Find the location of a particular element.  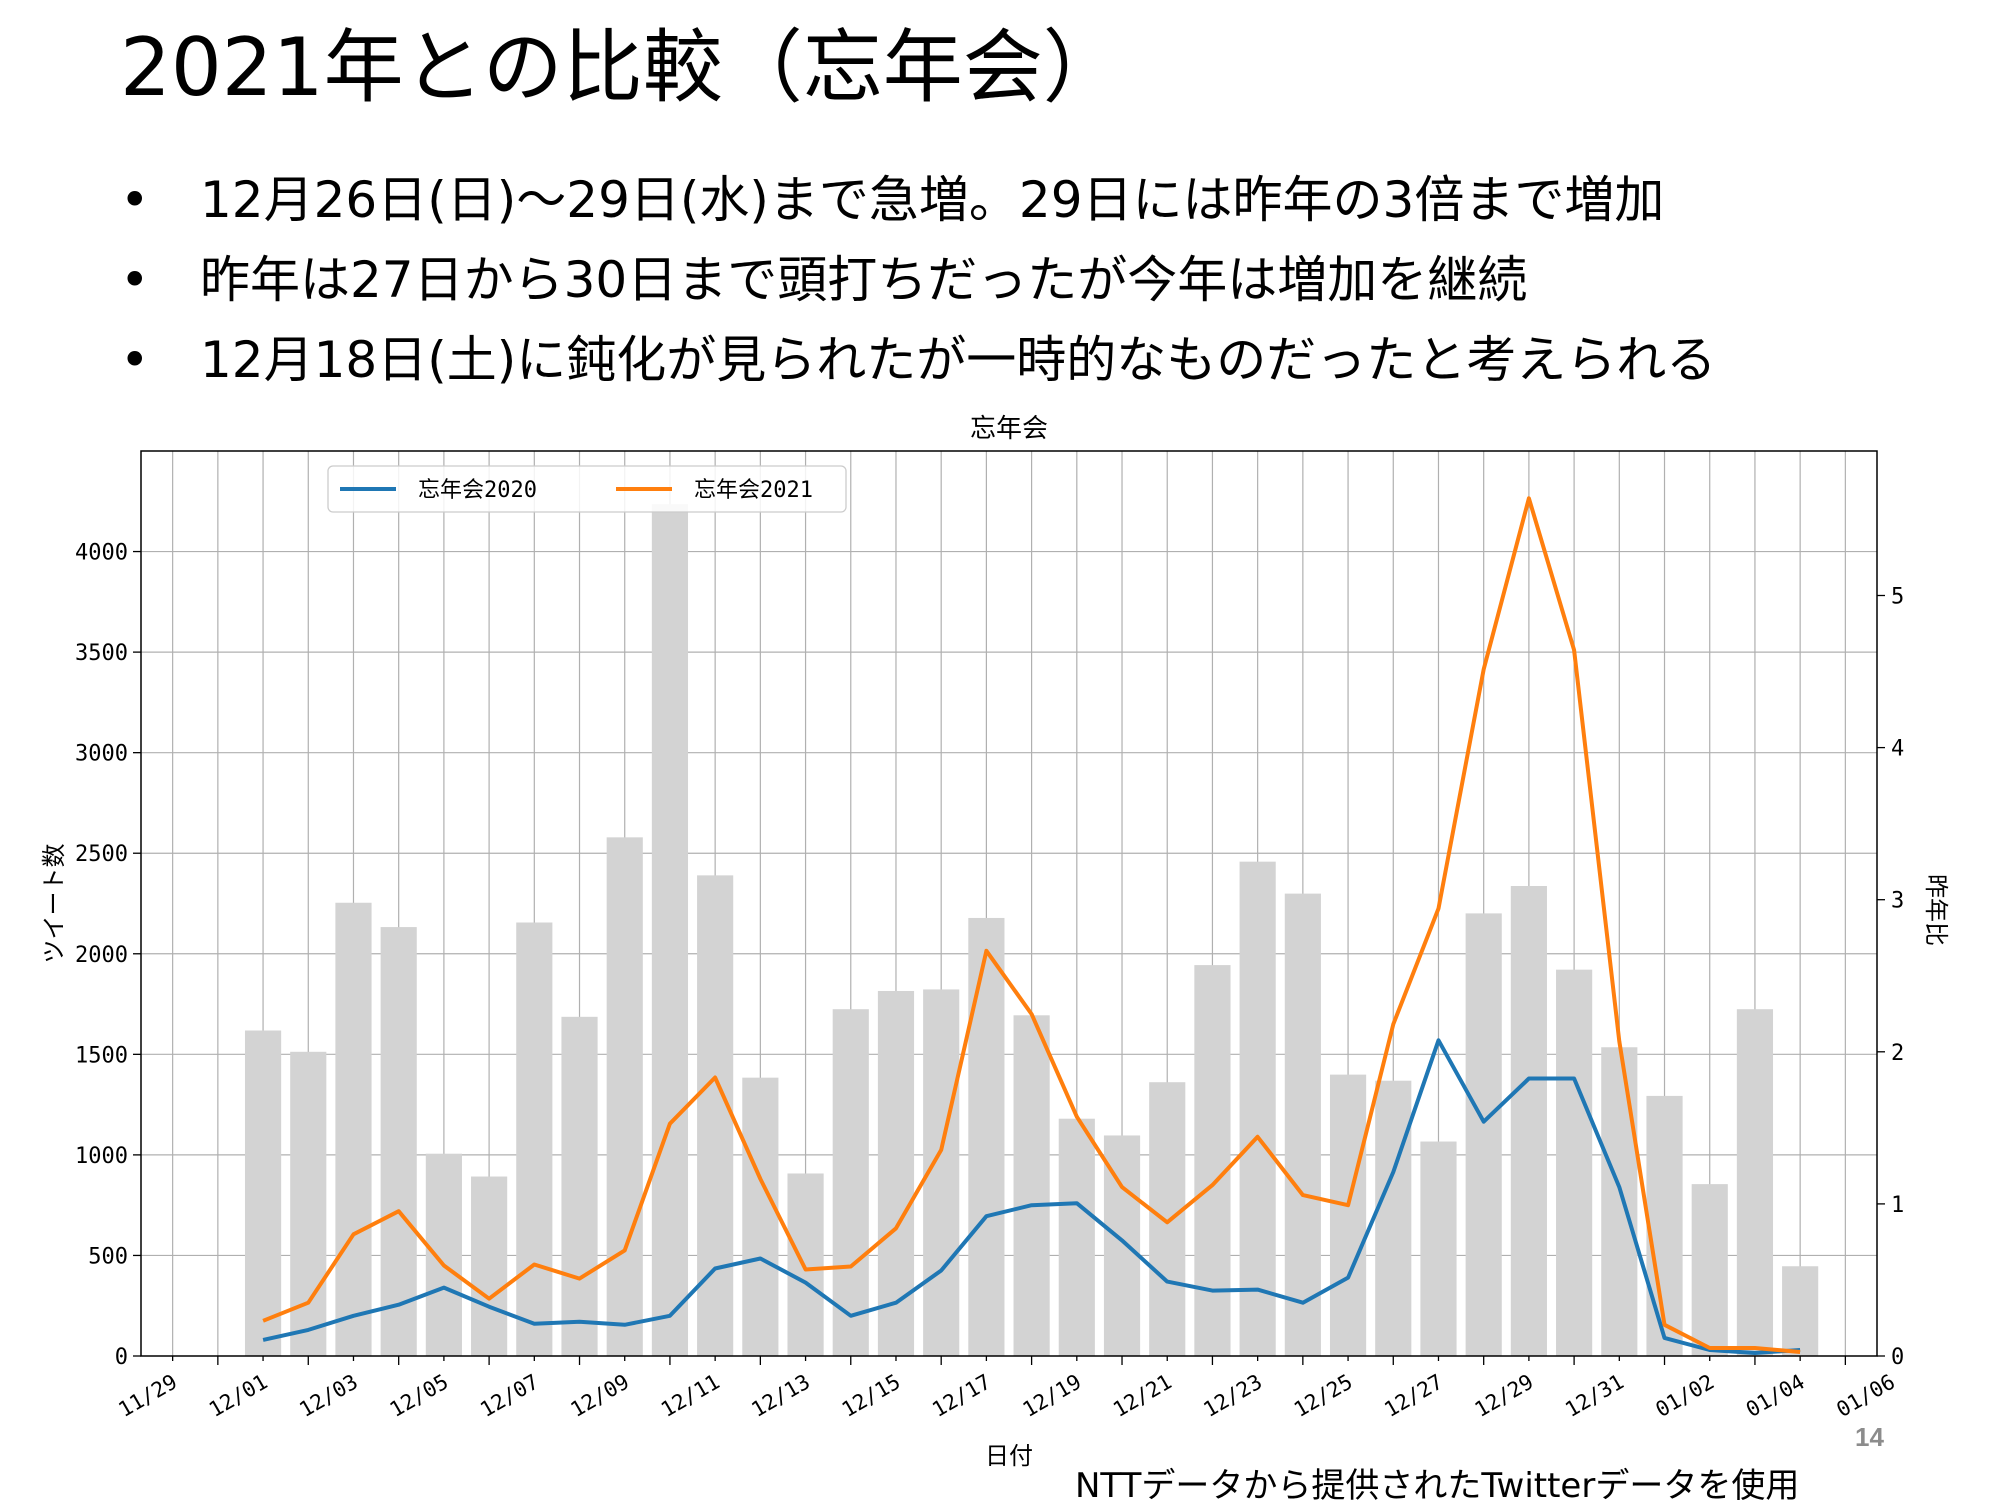

x-tick-label: 12/03 is located at coordinates (328, 1396).